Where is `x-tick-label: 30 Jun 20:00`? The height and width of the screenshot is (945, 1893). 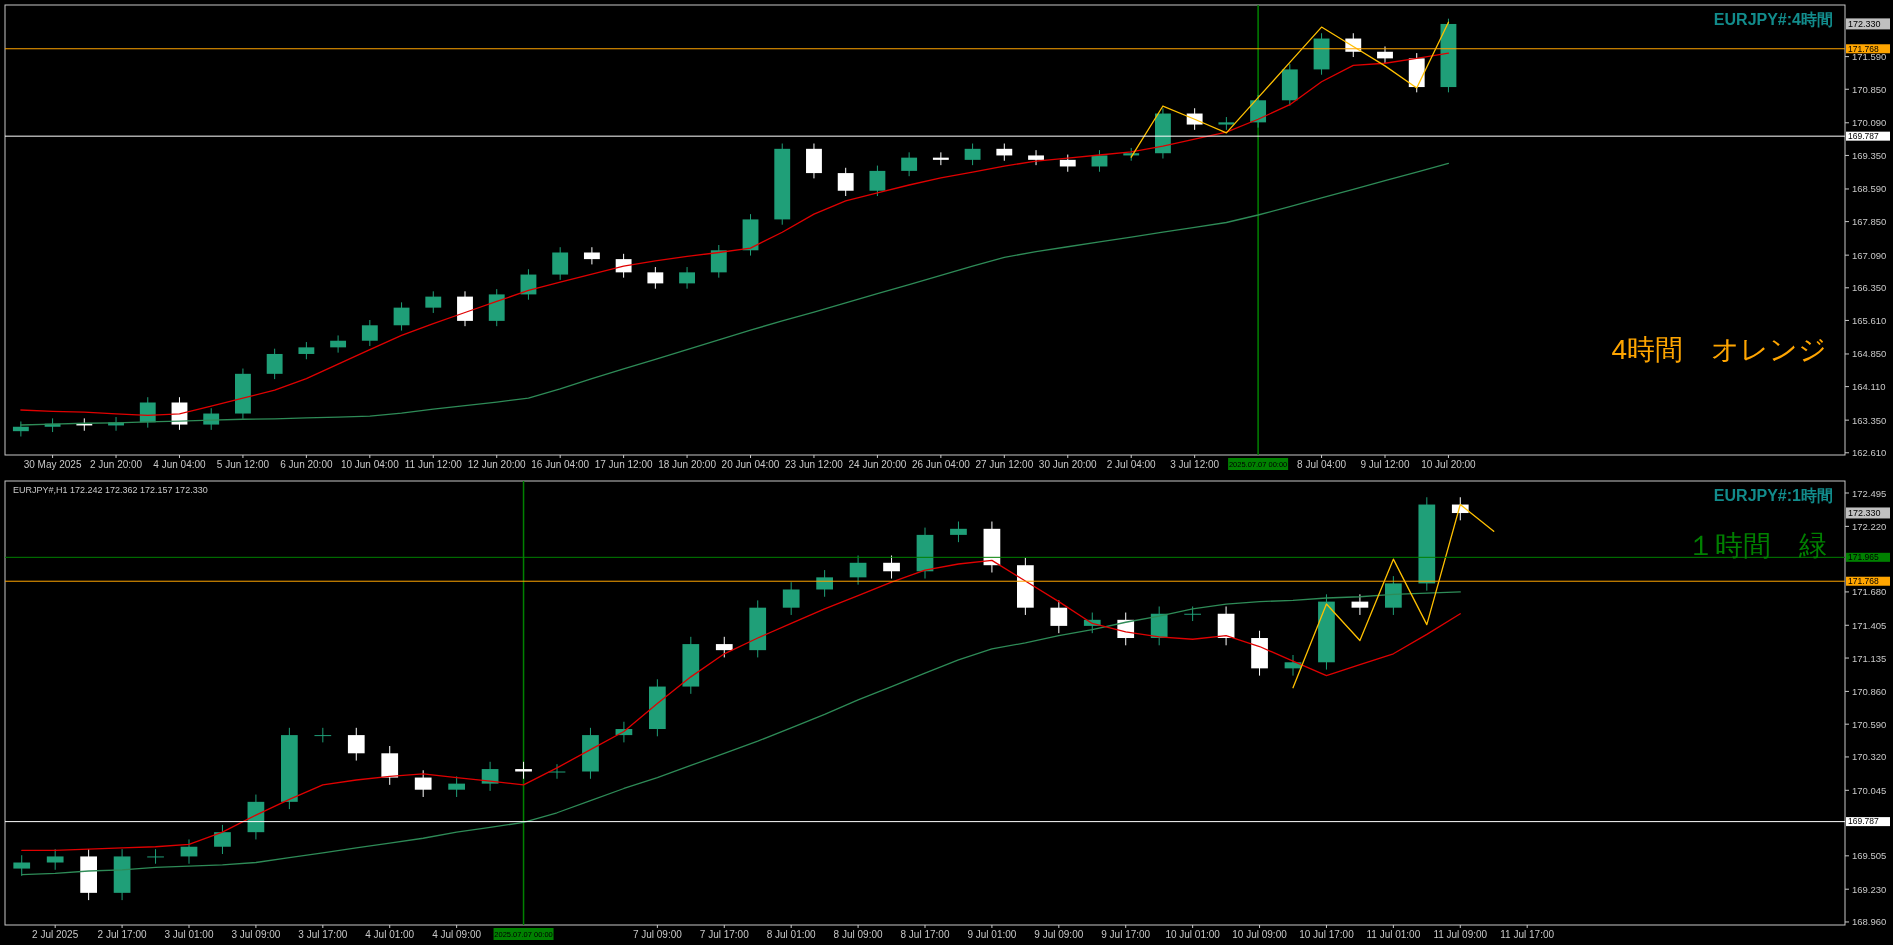 x-tick-label: 30 Jun 20:00 is located at coordinates (1068, 464).